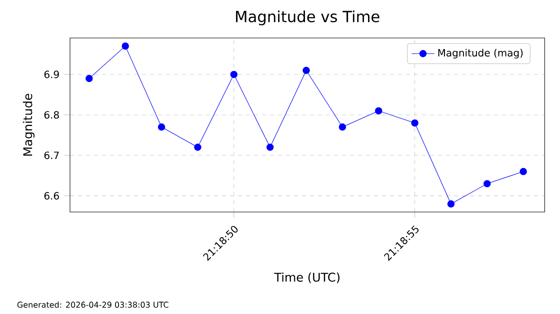 The width and height of the screenshot is (560, 314). I want to click on y-tick-label: 6.7, so click(51, 156).